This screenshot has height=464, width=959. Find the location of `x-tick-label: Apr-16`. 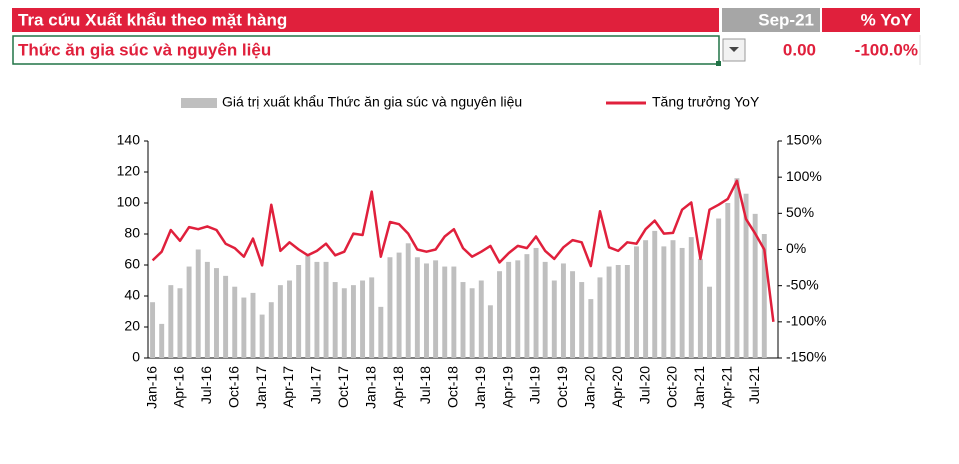

x-tick-label: Apr-16 is located at coordinates (179, 387).